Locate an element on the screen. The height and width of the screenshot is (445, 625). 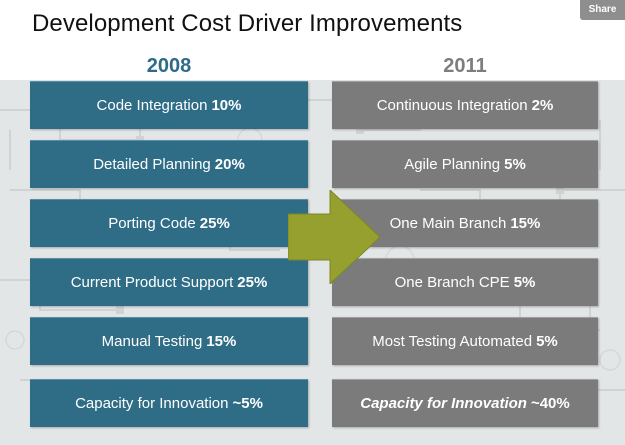
cost-item-2011: Agile Planning 5% is located at coordinates (465, 164).